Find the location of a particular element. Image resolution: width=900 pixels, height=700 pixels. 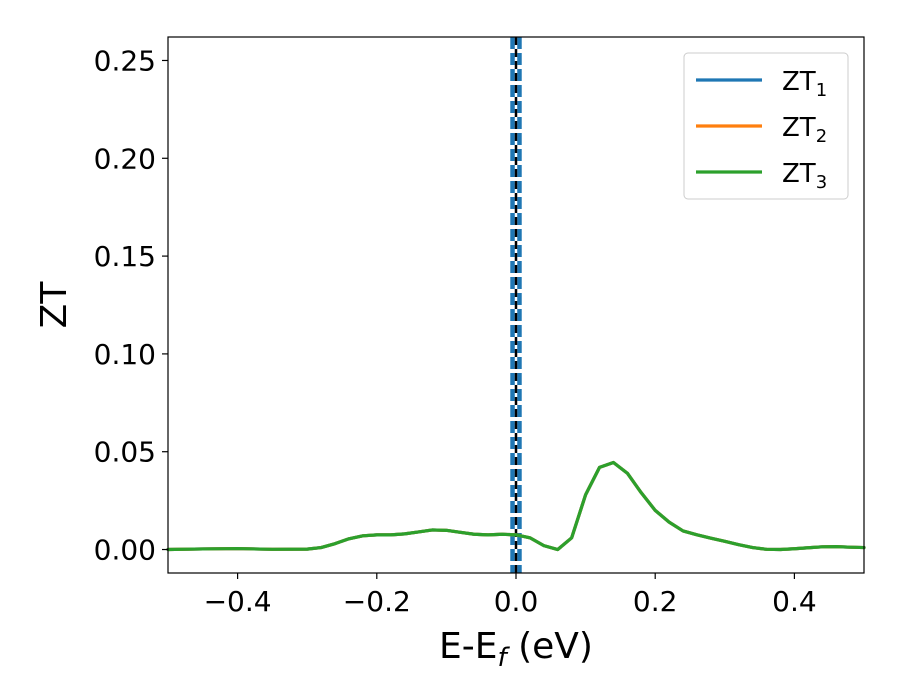

y-tick-label: 0.10 is located at coordinates (125, 354).